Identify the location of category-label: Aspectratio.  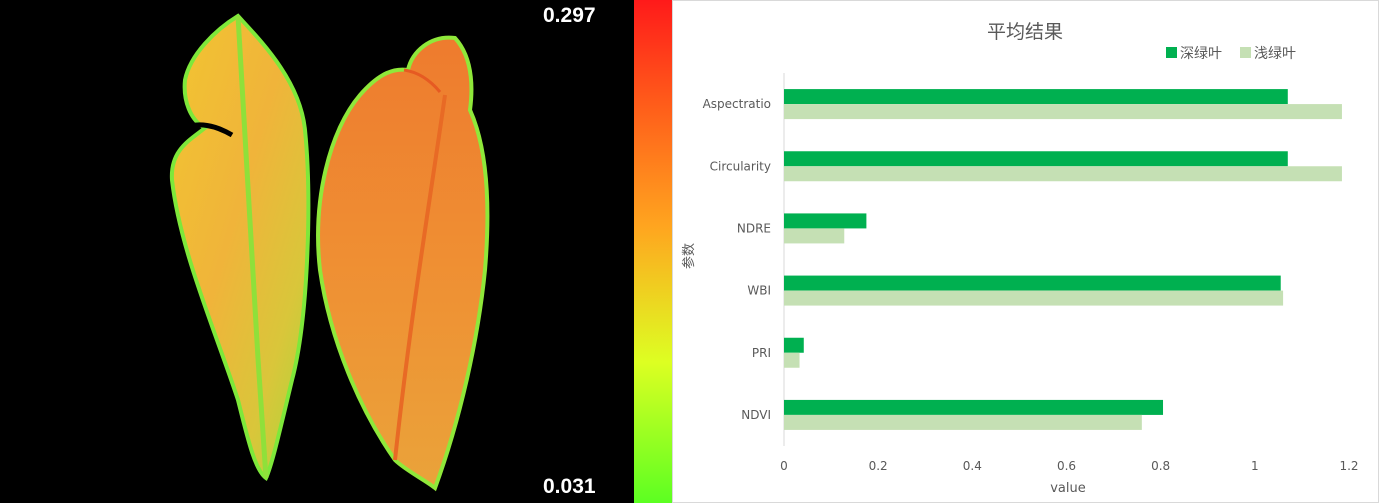
(737, 104).